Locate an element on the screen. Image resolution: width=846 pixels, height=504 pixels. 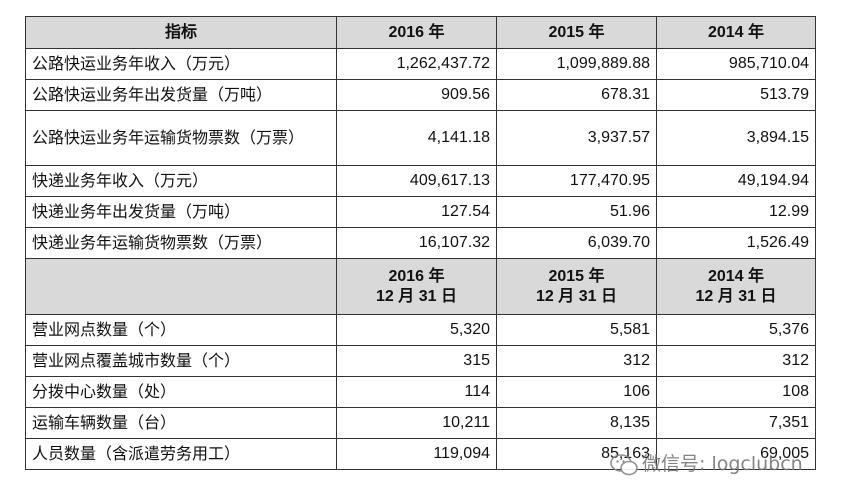
cell-value: 114 is located at coordinates (416, 392).